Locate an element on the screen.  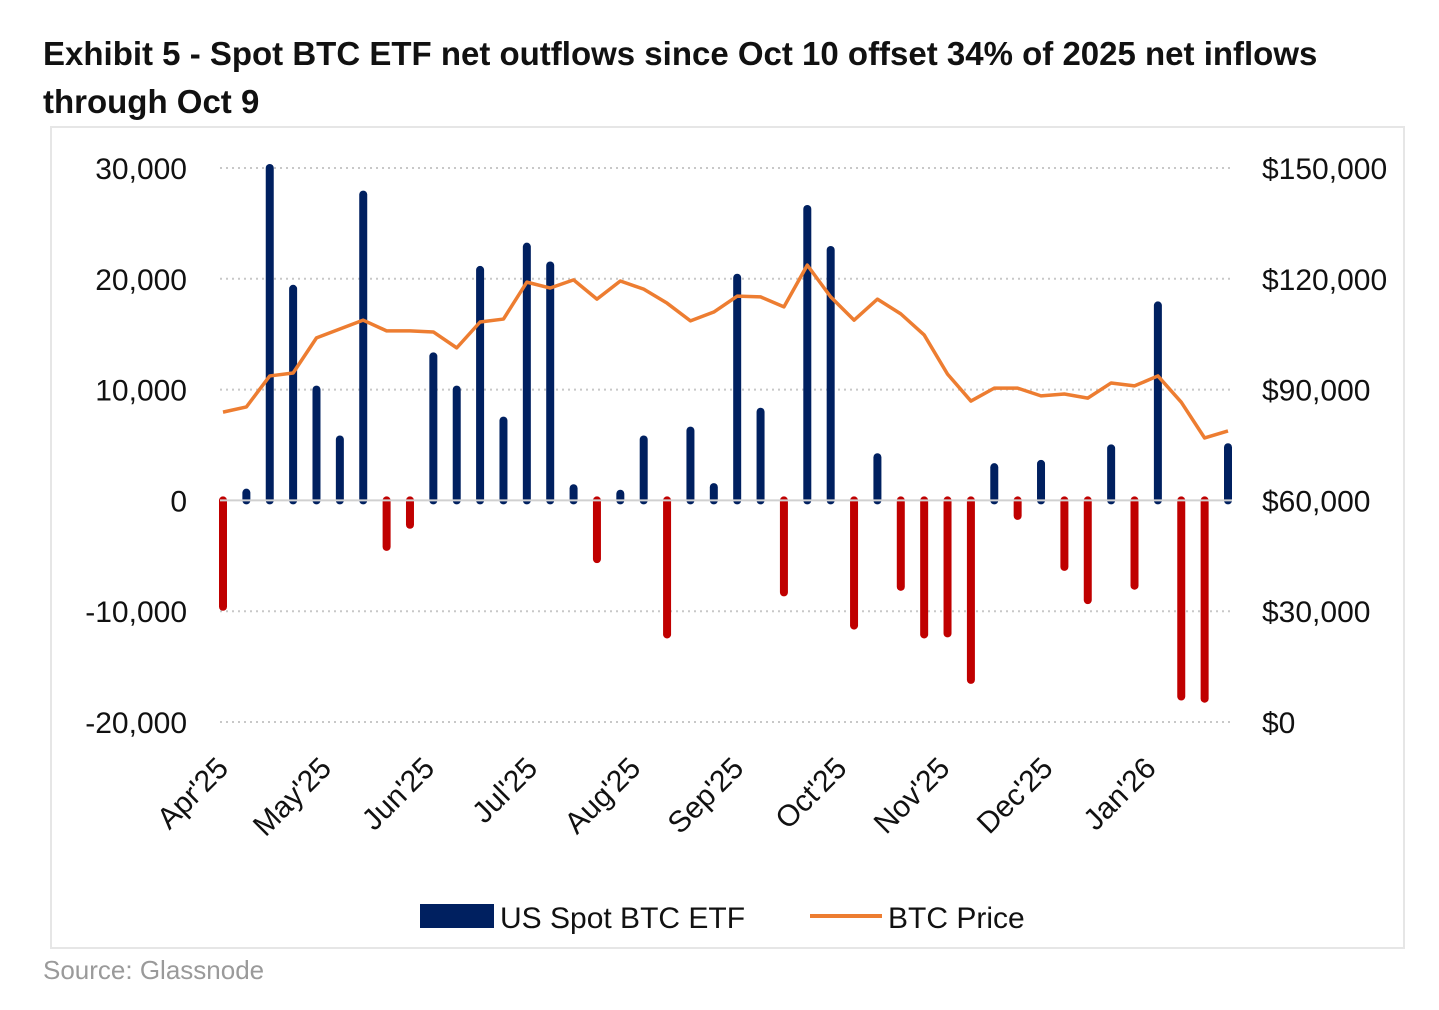
x-tick-label: Oct'25 is located at coordinates (811, 794).